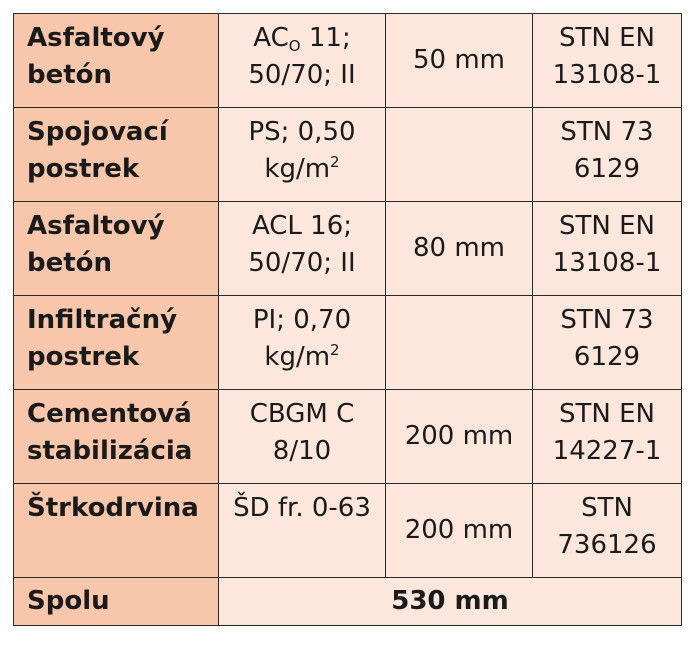 The image size is (700, 647). What do you see at coordinates (302, 414) in the screenshot?
I see `material-spec-line: CBGM C` at bounding box center [302, 414].